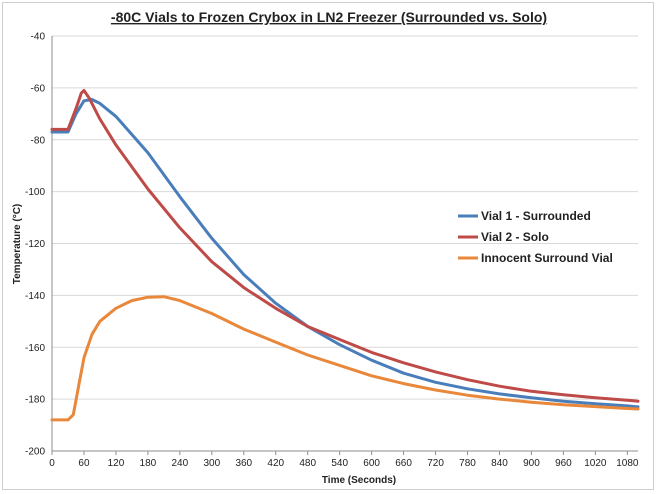 This screenshot has width=658, height=494. What do you see at coordinates (536, 216) in the screenshot?
I see `legend-label-1: Vial 1 - Surrounded` at bounding box center [536, 216].